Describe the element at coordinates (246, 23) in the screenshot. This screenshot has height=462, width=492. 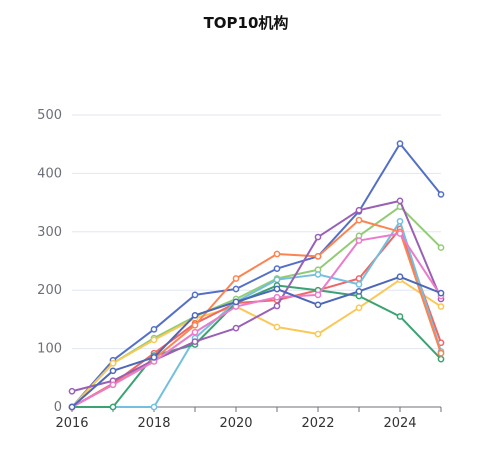
I see `chart-title: TOP10机构` at that location.